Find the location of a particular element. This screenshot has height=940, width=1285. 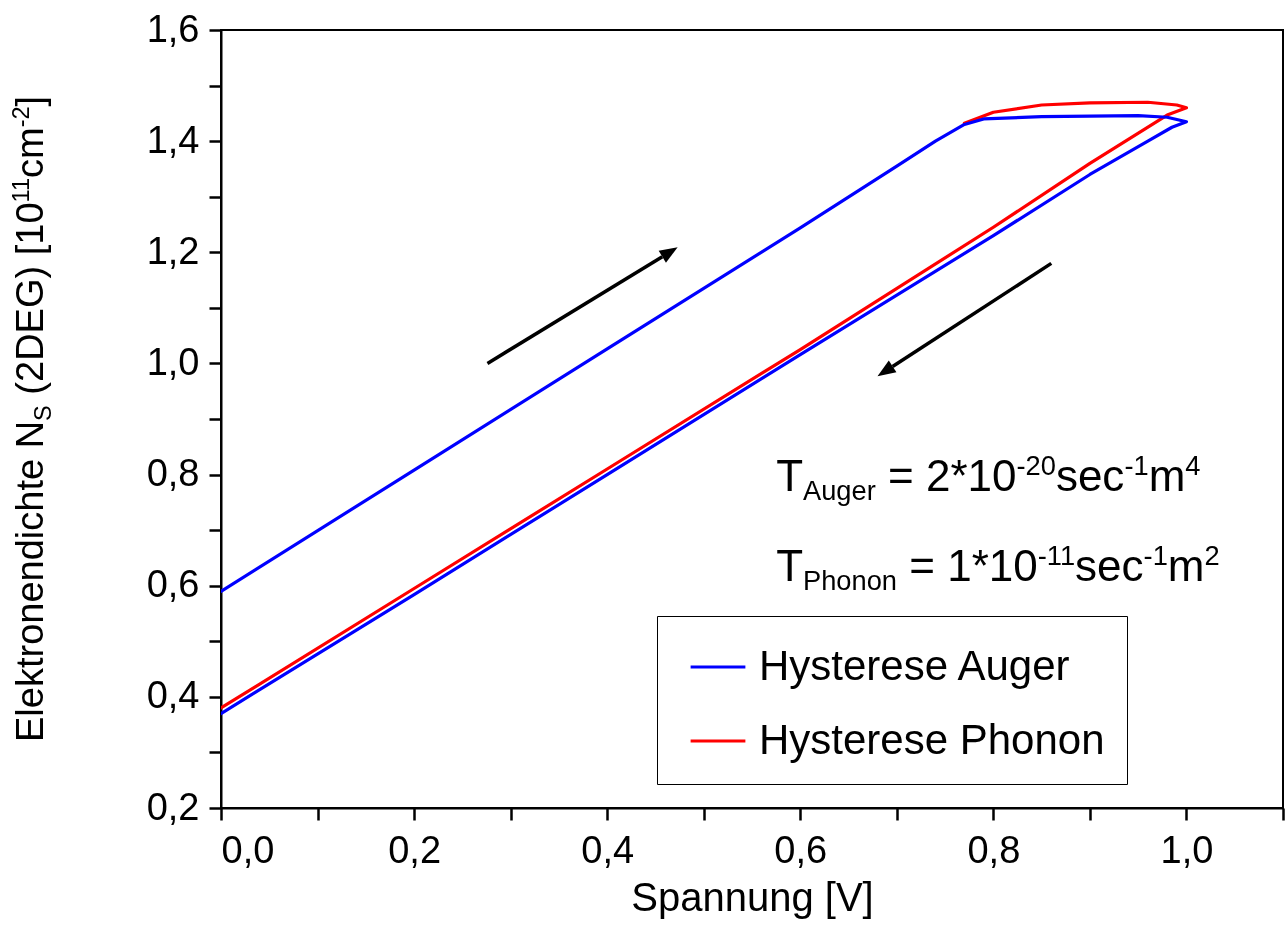

y-tick-label: 1,4 is located at coordinates (173, 139).